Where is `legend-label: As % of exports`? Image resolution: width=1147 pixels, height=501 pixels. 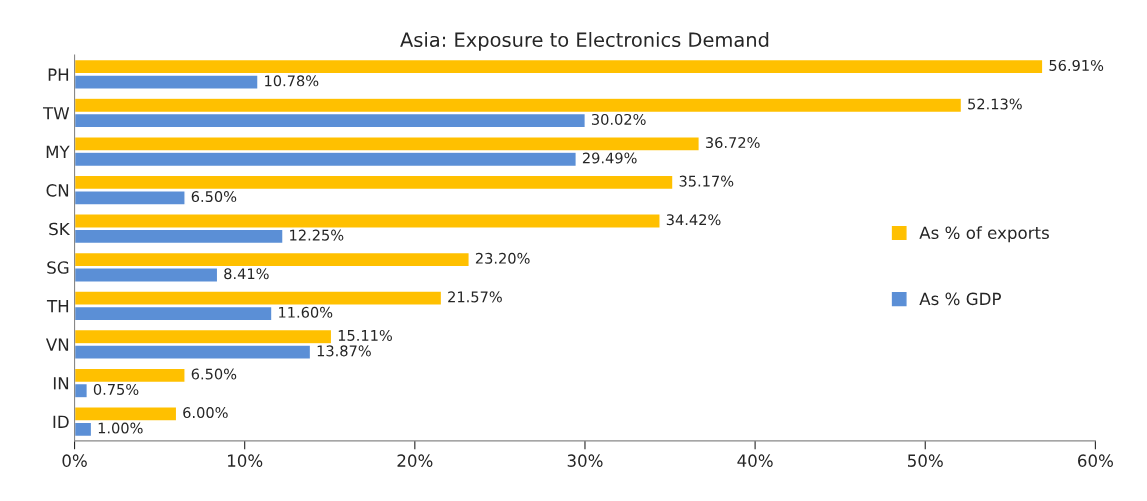 legend-label: As % of exports is located at coordinates (984, 234).